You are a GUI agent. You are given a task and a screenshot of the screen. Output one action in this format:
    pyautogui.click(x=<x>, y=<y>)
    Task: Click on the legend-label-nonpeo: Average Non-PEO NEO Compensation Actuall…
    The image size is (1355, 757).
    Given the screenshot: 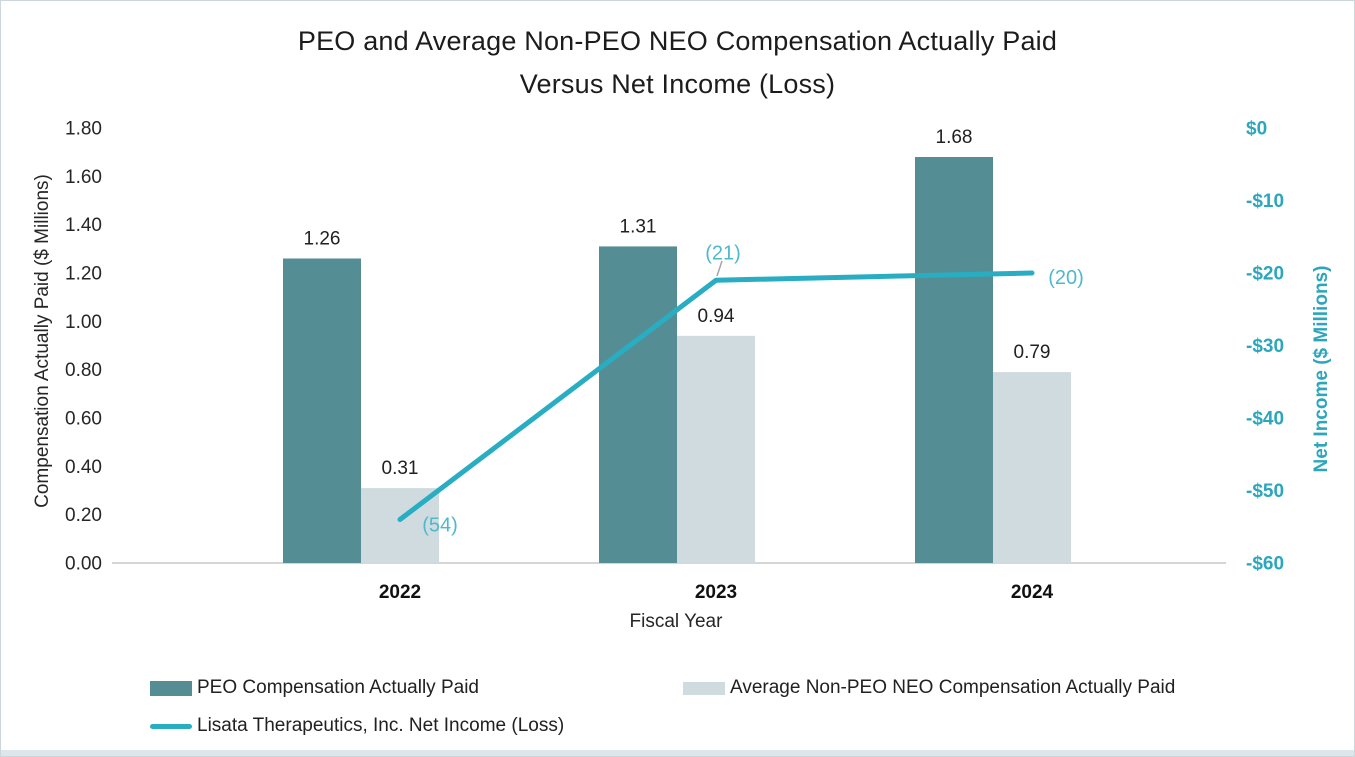 What is the action you would take?
    pyautogui.click(x=953, y=687)
    